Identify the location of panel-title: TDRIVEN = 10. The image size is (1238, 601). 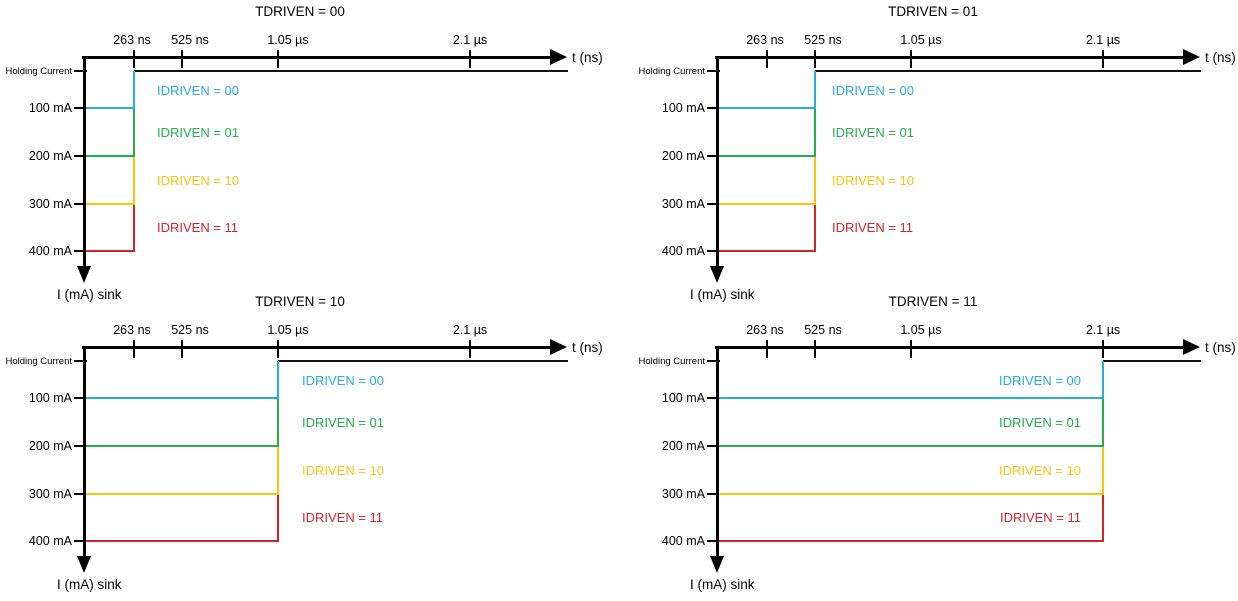
(300, 301).